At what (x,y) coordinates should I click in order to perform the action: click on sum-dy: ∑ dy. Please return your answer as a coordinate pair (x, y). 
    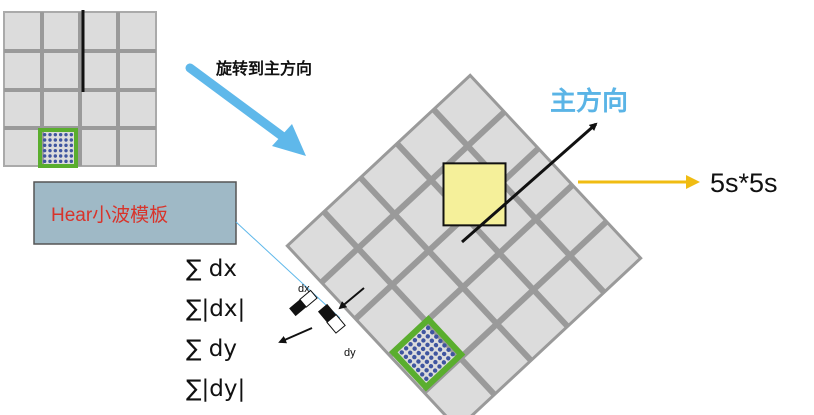
    Looking at the image, I should click on (211, 349).